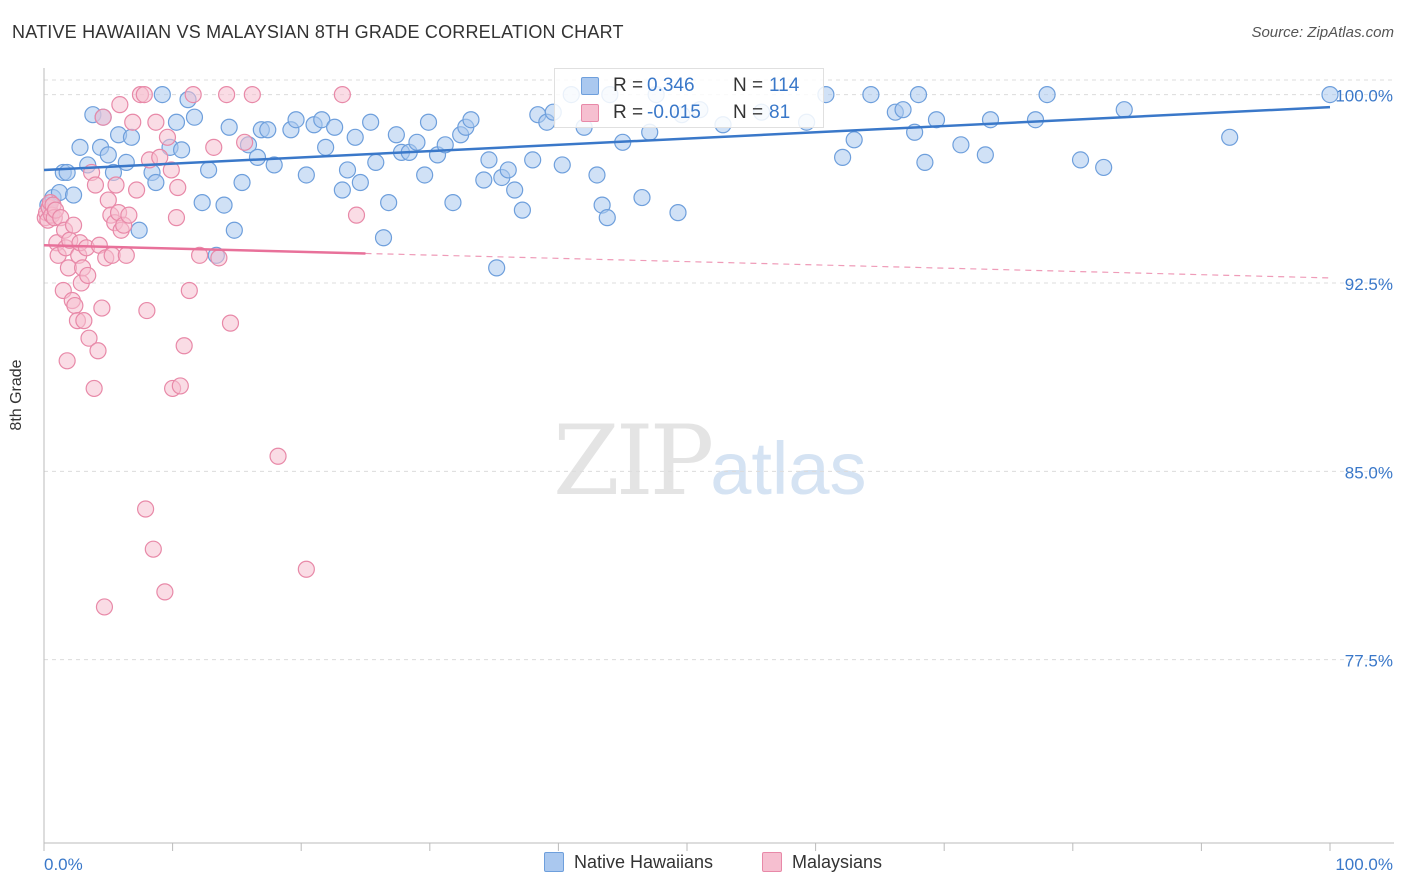 Image resolution: width=1406 pixels, height=892 pixels. Describe the element at coordinates (674, 112) in the screenshot. I see `r-value: -0.015` at that location.